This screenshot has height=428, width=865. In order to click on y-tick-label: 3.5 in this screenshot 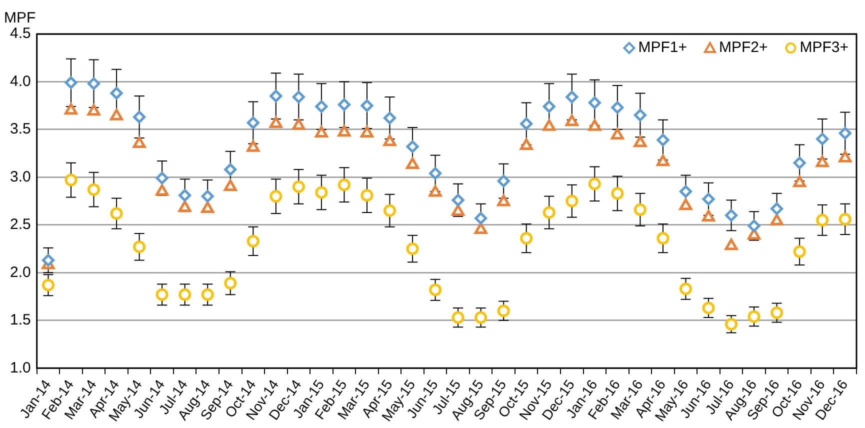, I will do `click(20, 129)`.